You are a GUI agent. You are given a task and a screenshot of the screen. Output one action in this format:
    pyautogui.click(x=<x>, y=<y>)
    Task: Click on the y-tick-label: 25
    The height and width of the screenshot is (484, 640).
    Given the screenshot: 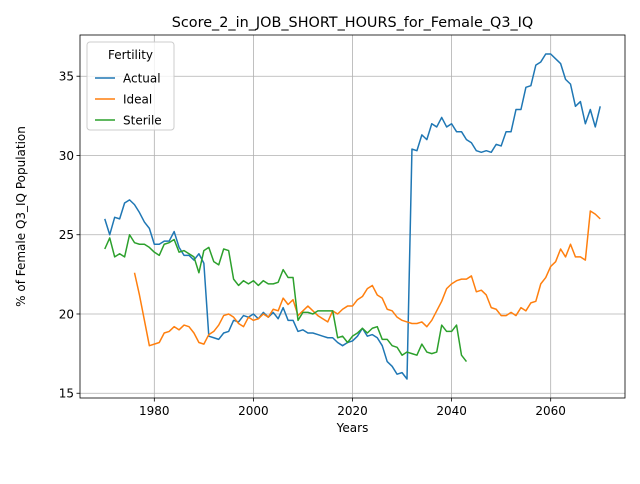 What is the action you would take?
    pyautogui.click(x=66, y=235)
    